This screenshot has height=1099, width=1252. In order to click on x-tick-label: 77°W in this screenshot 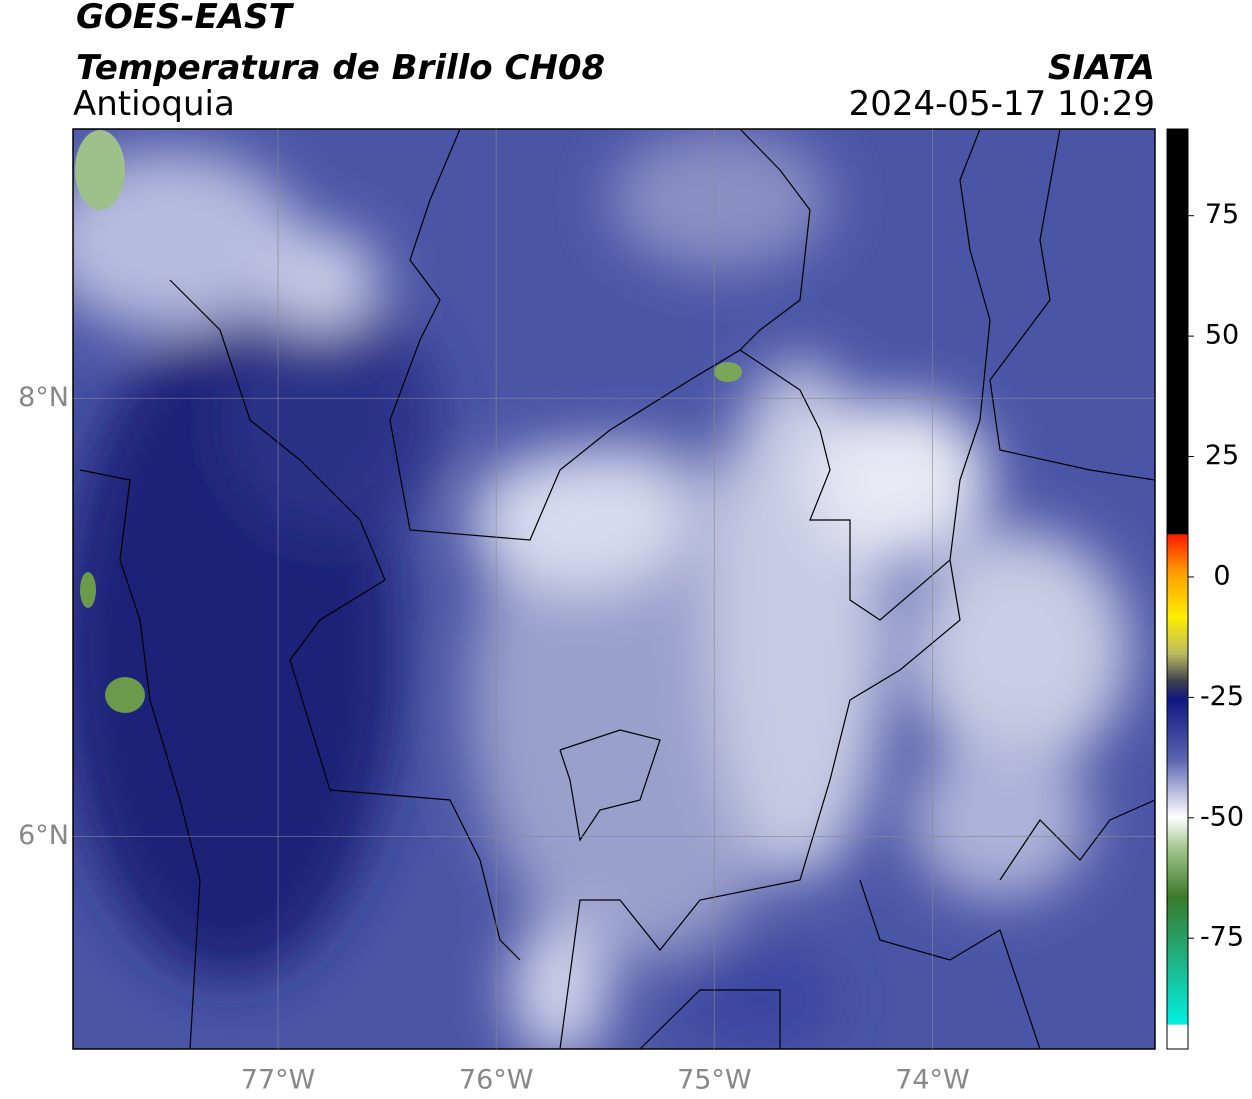, I will do `click(278, 1080)`.